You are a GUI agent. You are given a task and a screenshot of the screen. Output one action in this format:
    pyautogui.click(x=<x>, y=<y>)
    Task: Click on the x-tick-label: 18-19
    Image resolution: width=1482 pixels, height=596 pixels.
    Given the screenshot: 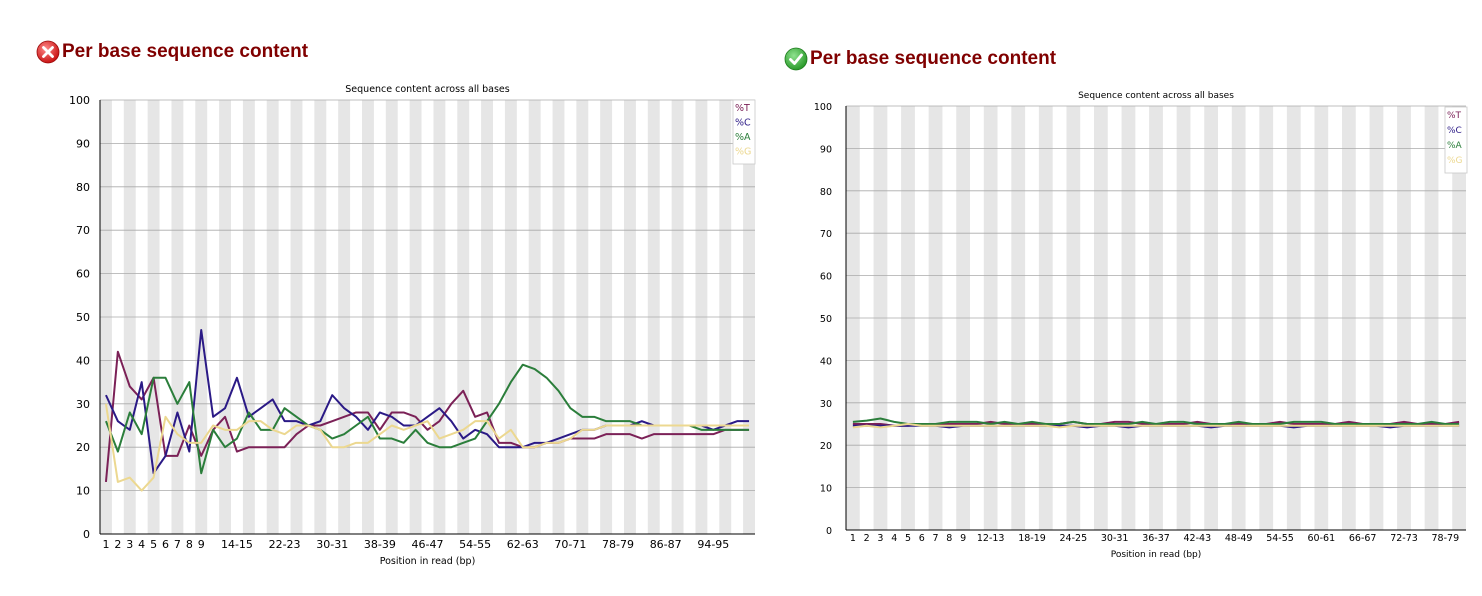 What is the action you would take?
    pyautogui.click(x=1032, y=538)
    